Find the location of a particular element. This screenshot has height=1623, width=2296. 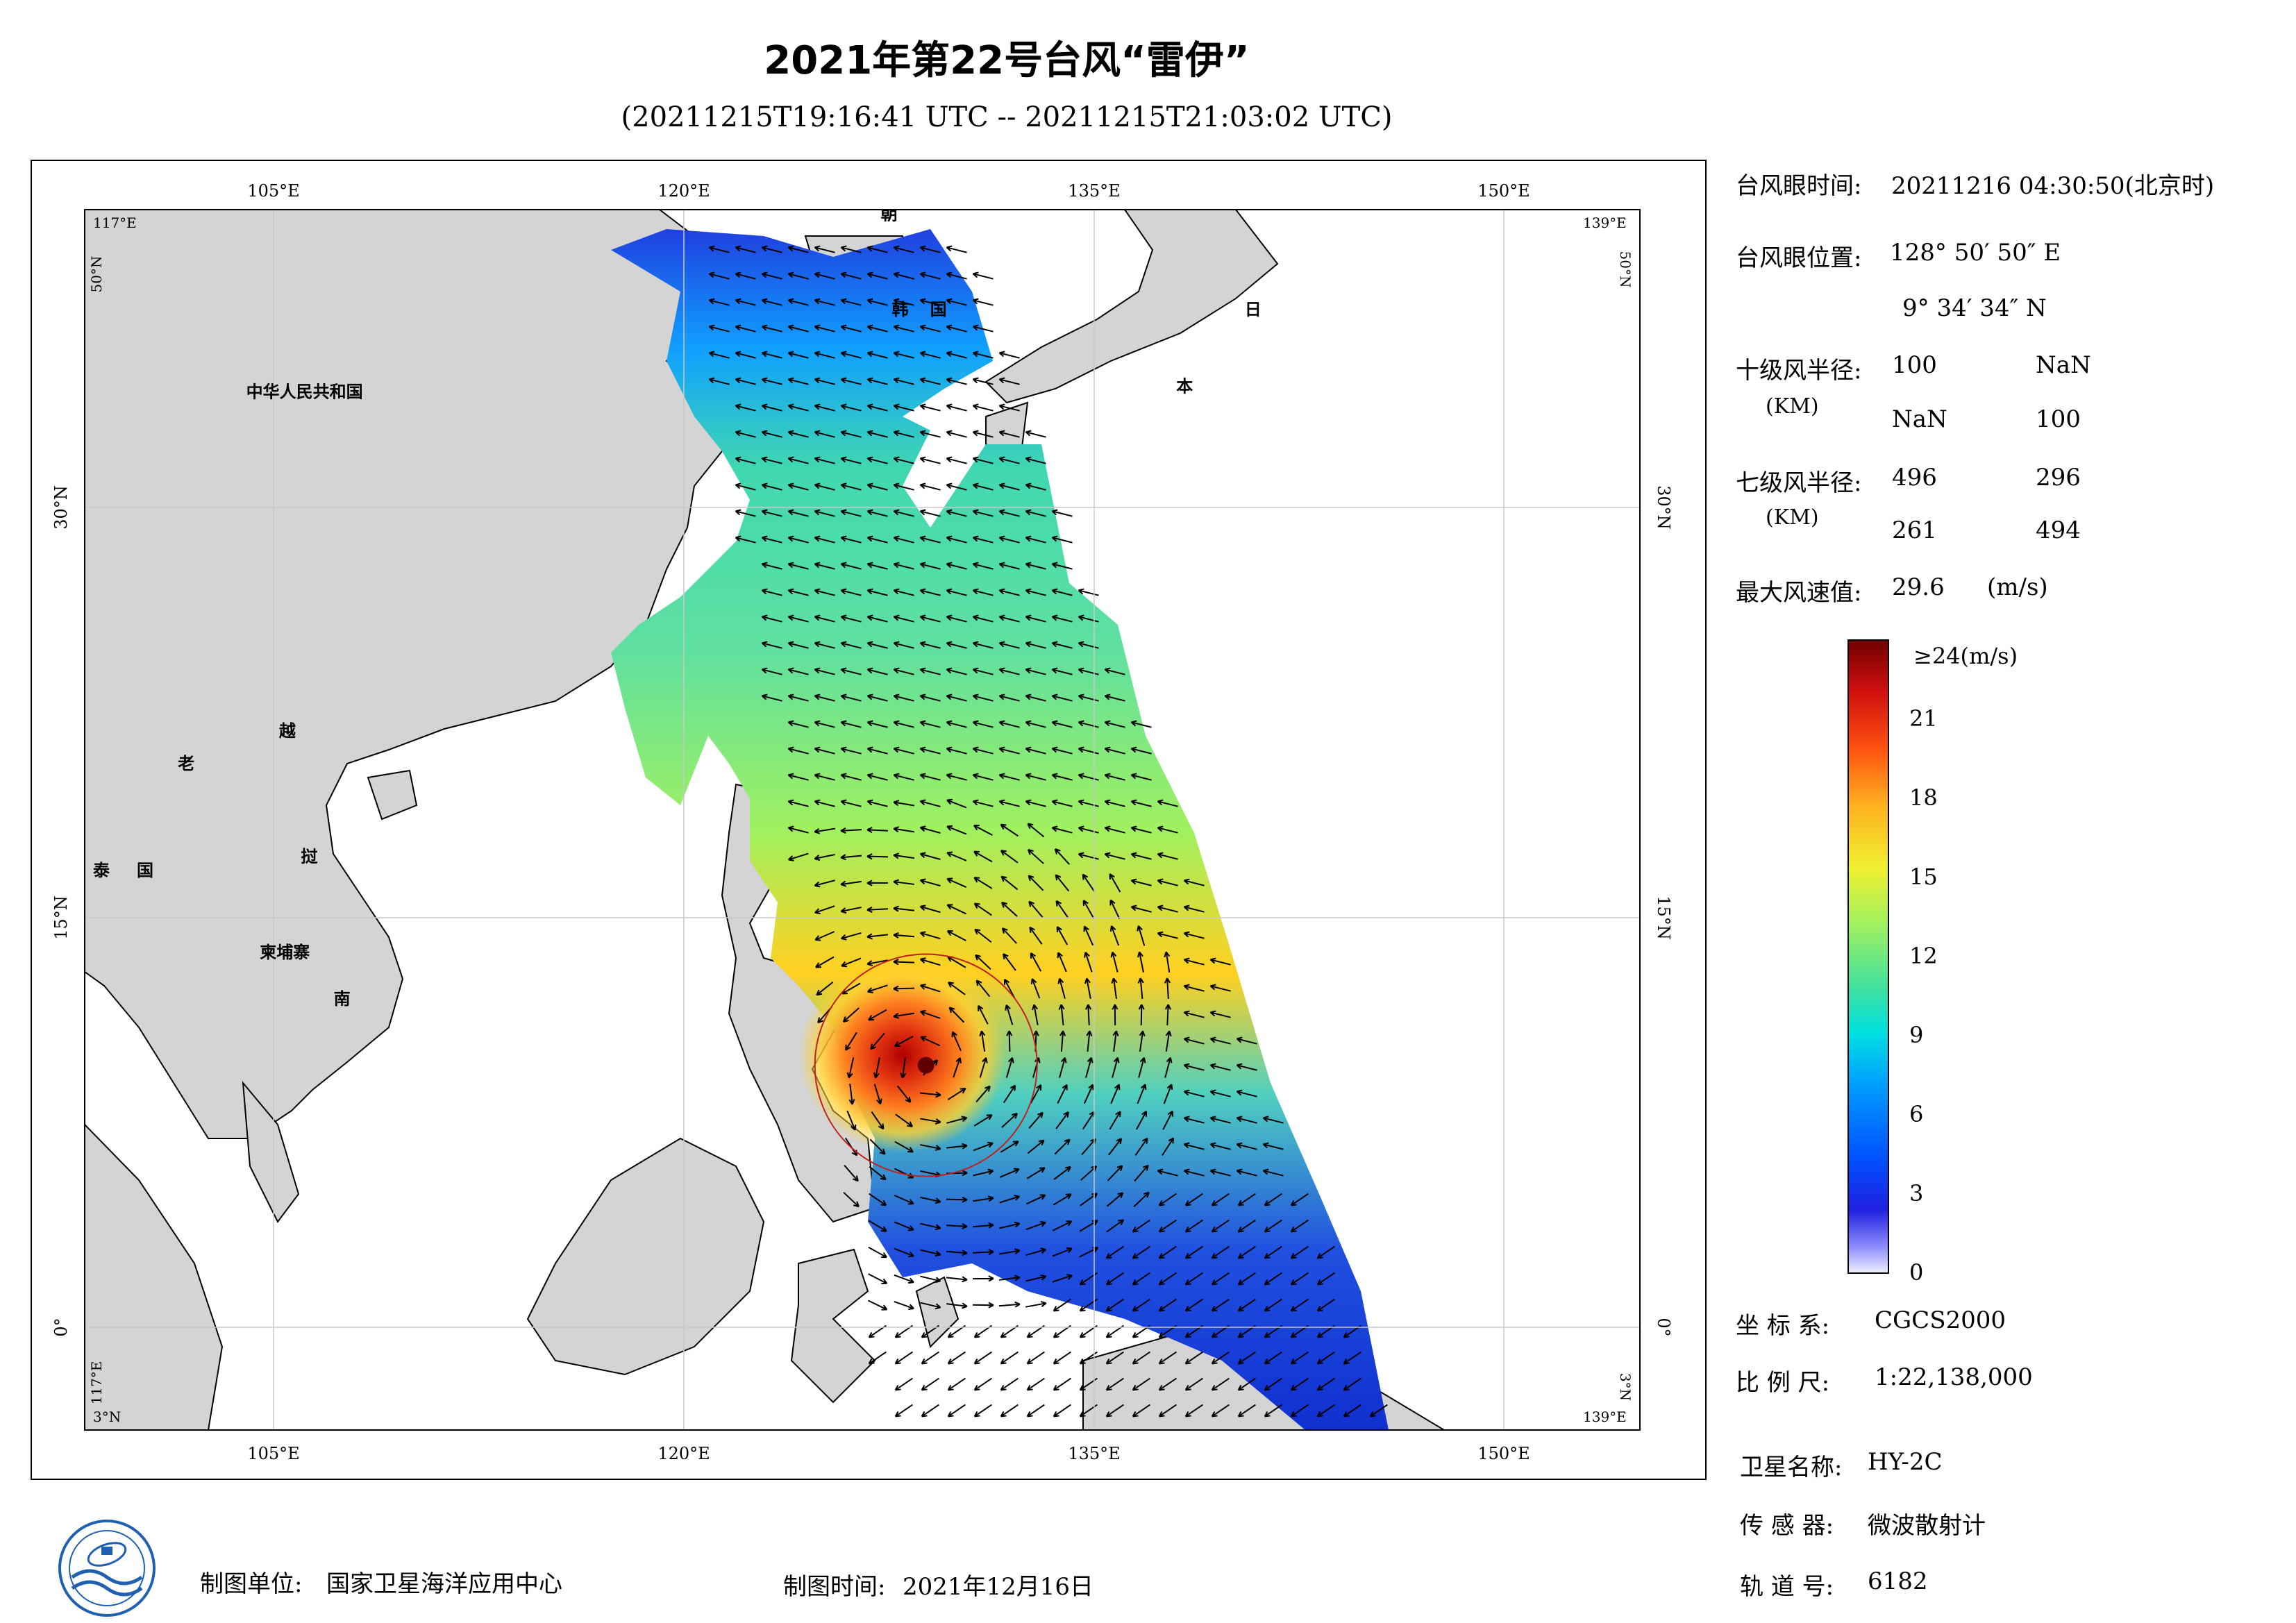

lon-tick: 105°E is located at coordinates (273, 191).